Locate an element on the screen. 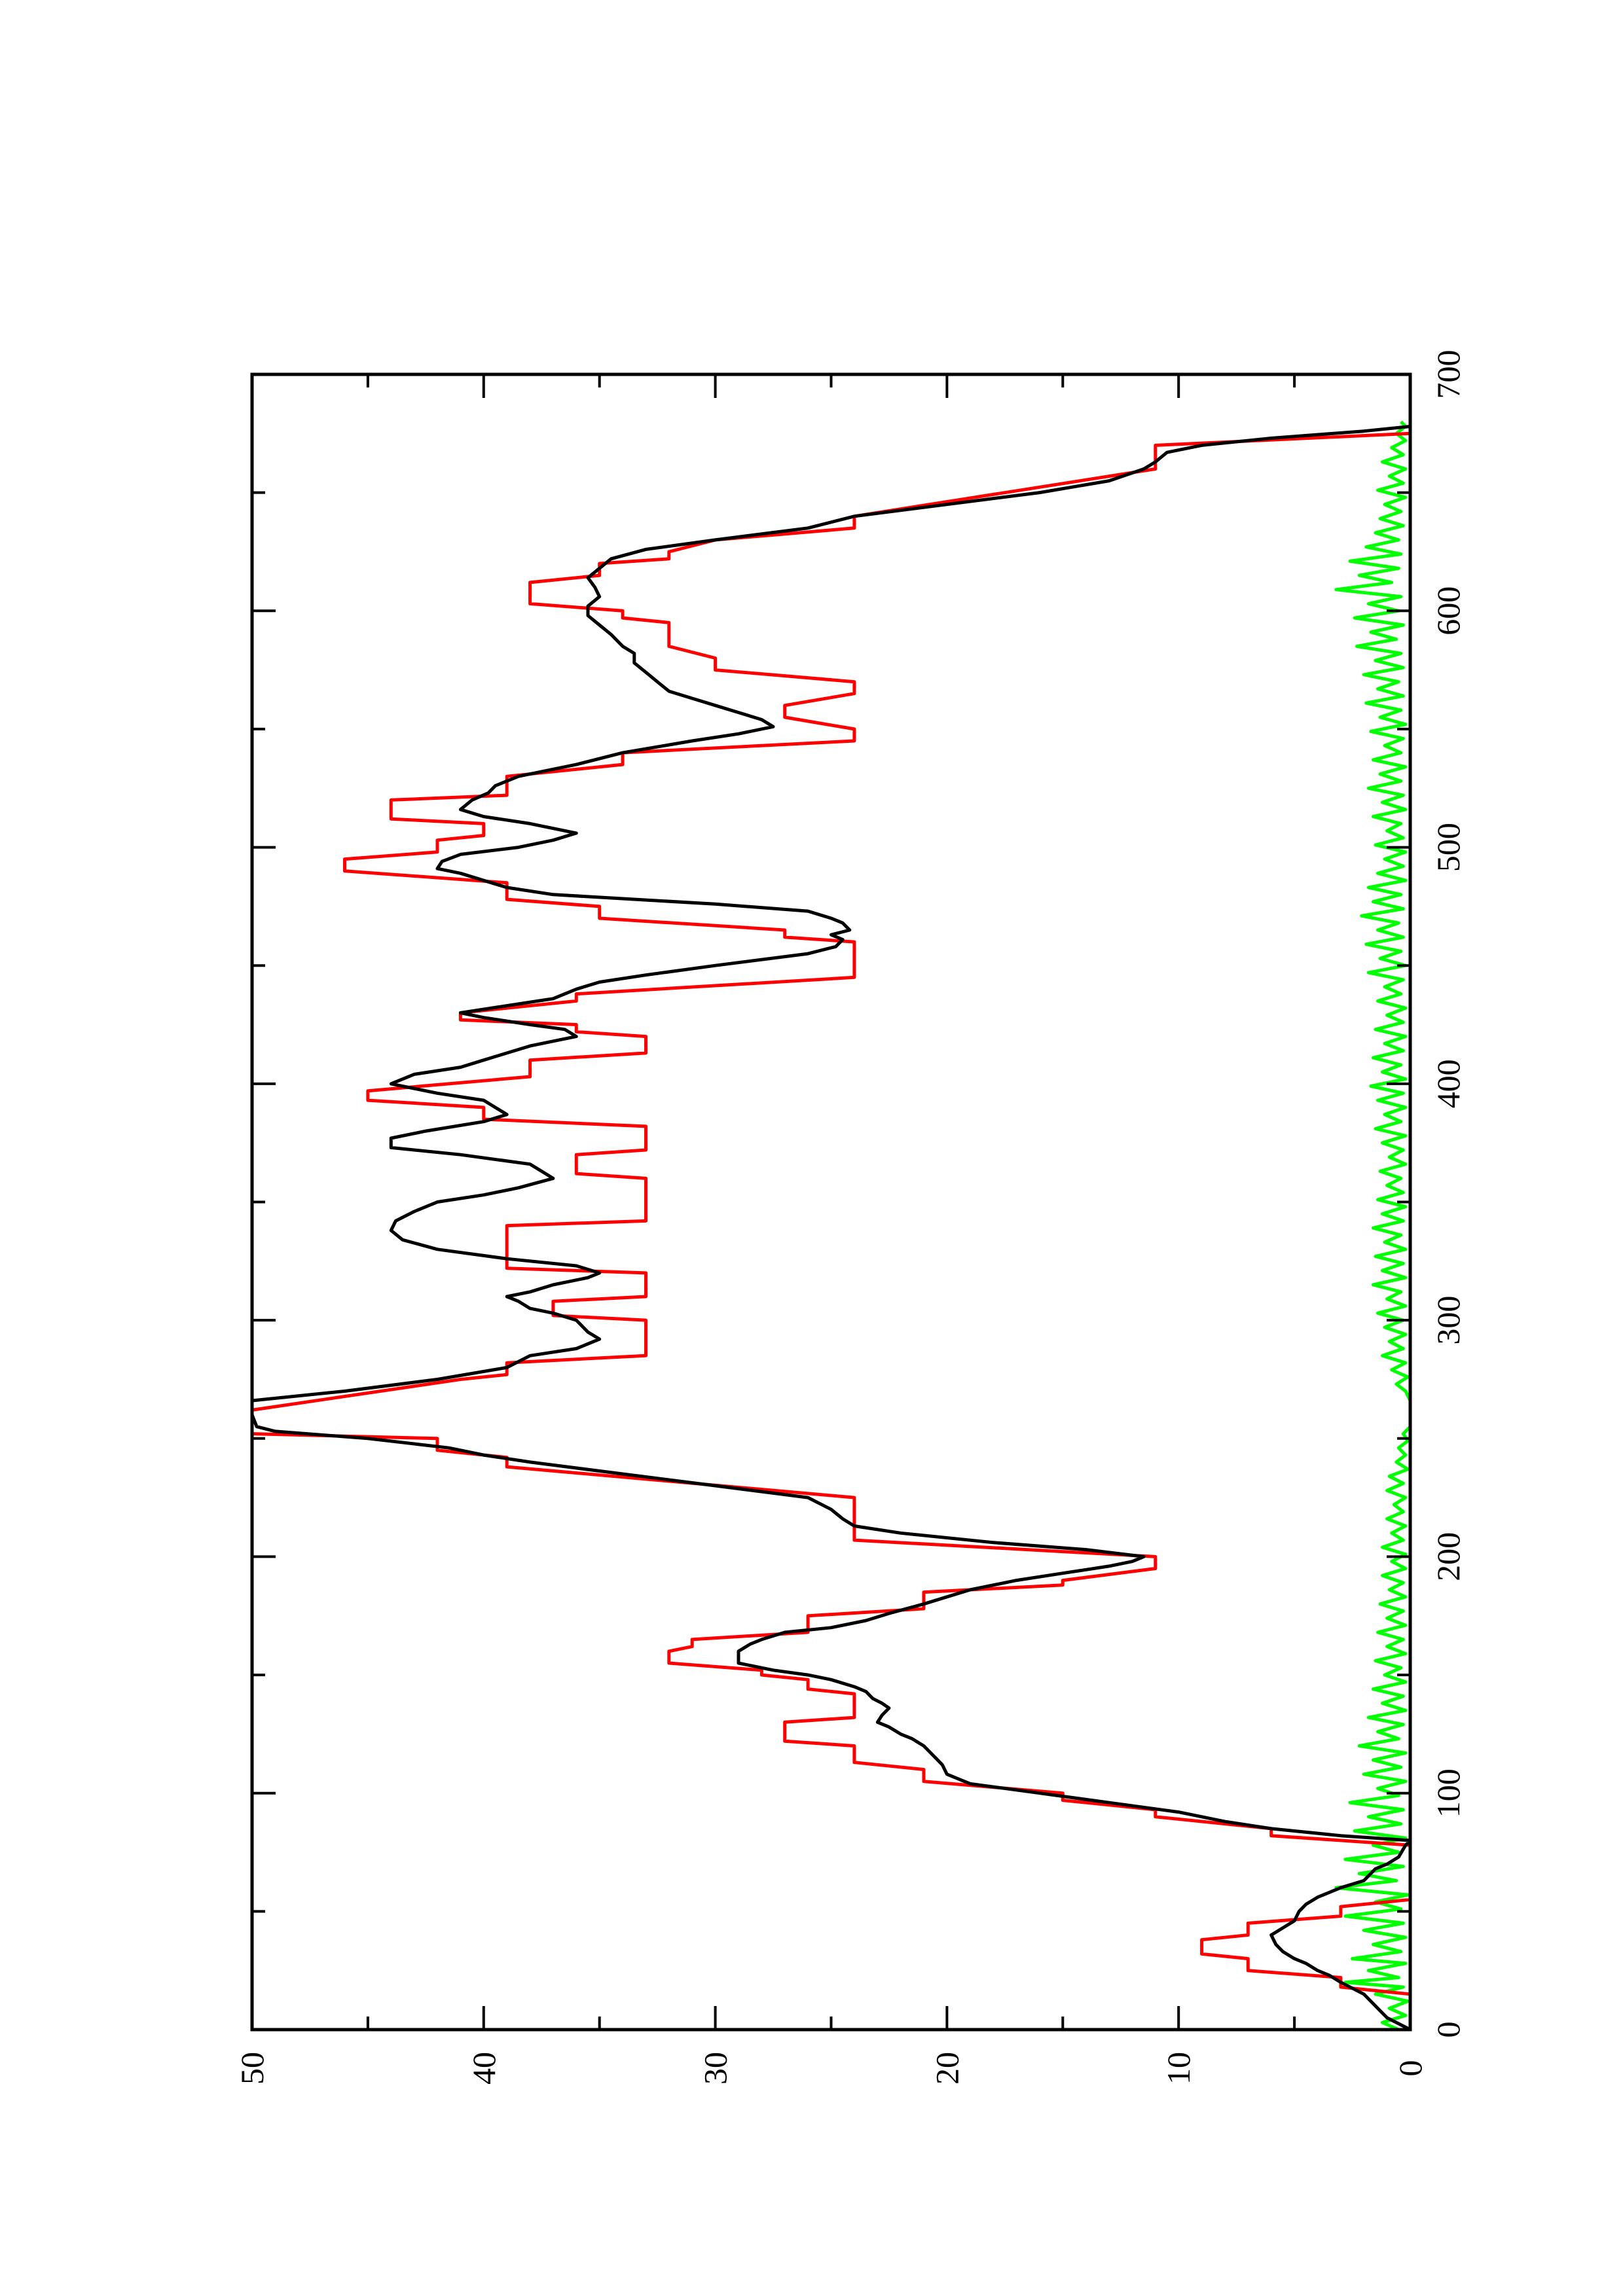  y-tick-label: 30 is located at coordinates (715, 2068).